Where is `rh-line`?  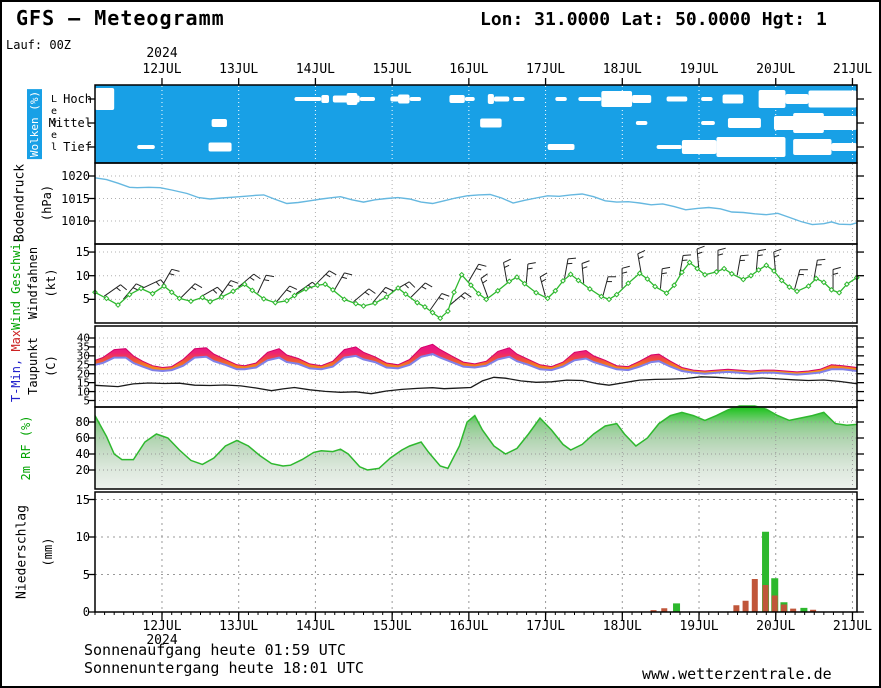 rh-line is located at coordinates (475, 438).